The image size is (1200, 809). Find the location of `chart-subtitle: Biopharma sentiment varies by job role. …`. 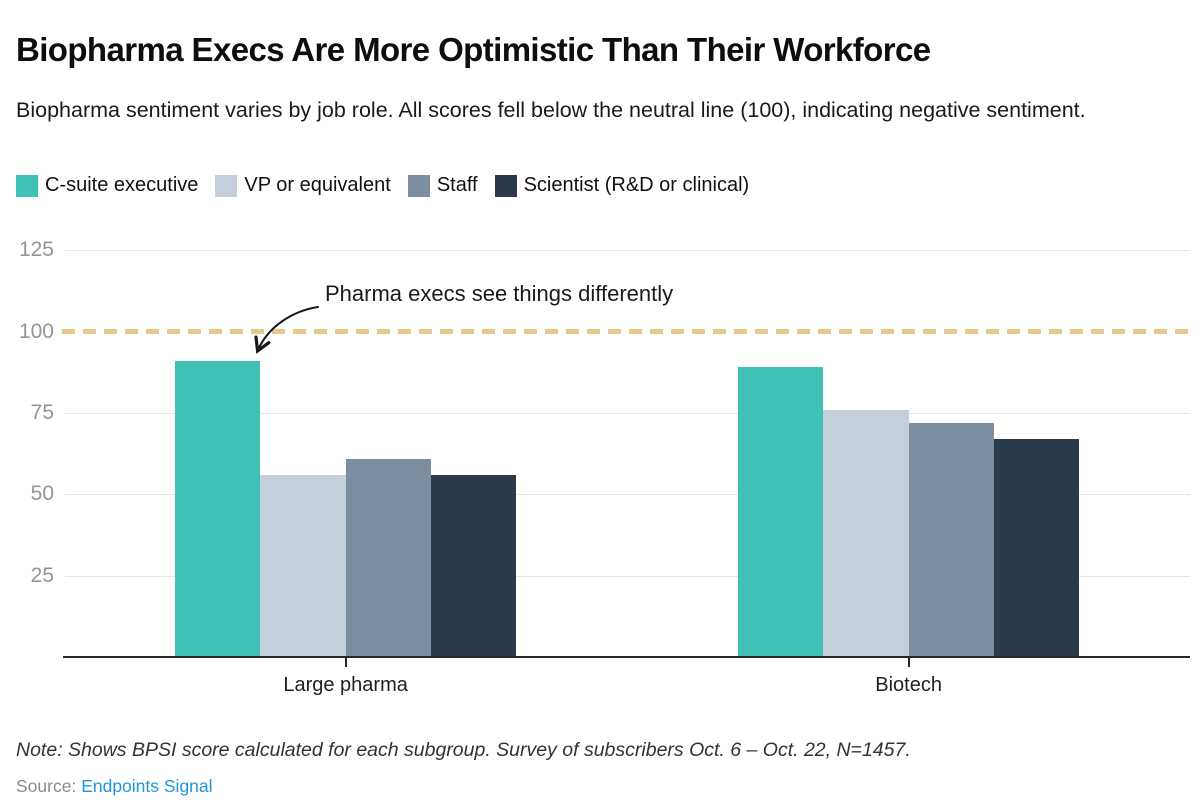

chart-subtitle: Biopharma sentiment varies by job role. … is located at coordinates (551, 110).